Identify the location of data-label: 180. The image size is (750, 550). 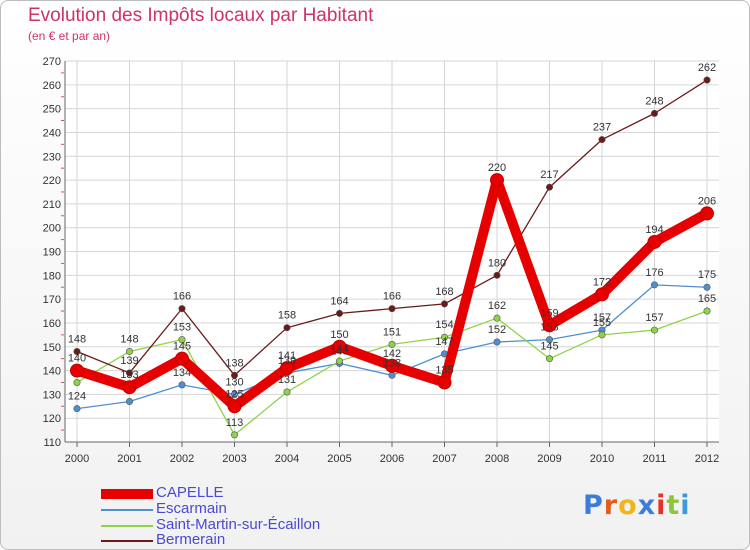
(497, 263).